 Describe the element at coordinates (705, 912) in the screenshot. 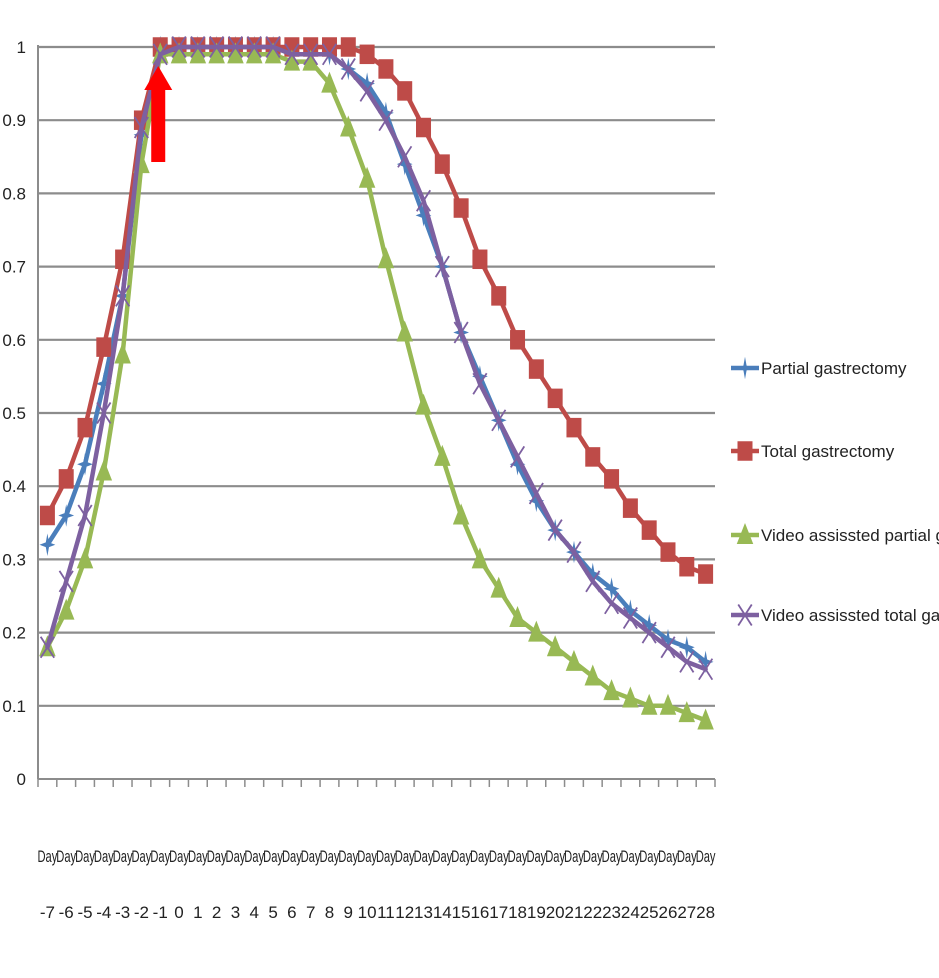

I see `x-tick-label: 28` at that location.